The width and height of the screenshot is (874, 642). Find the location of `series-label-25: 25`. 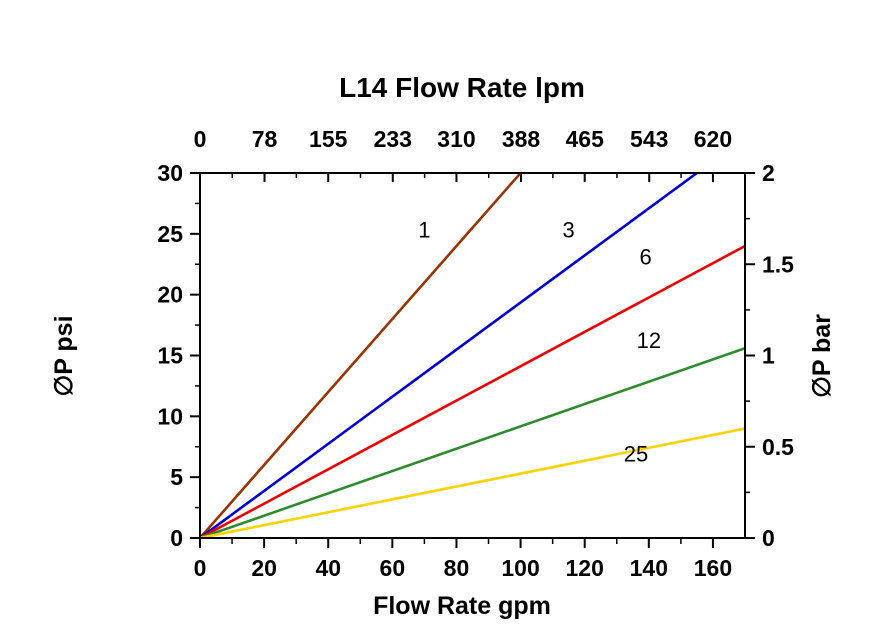

series-label-25: 25 is located at coordinates (636, 453).